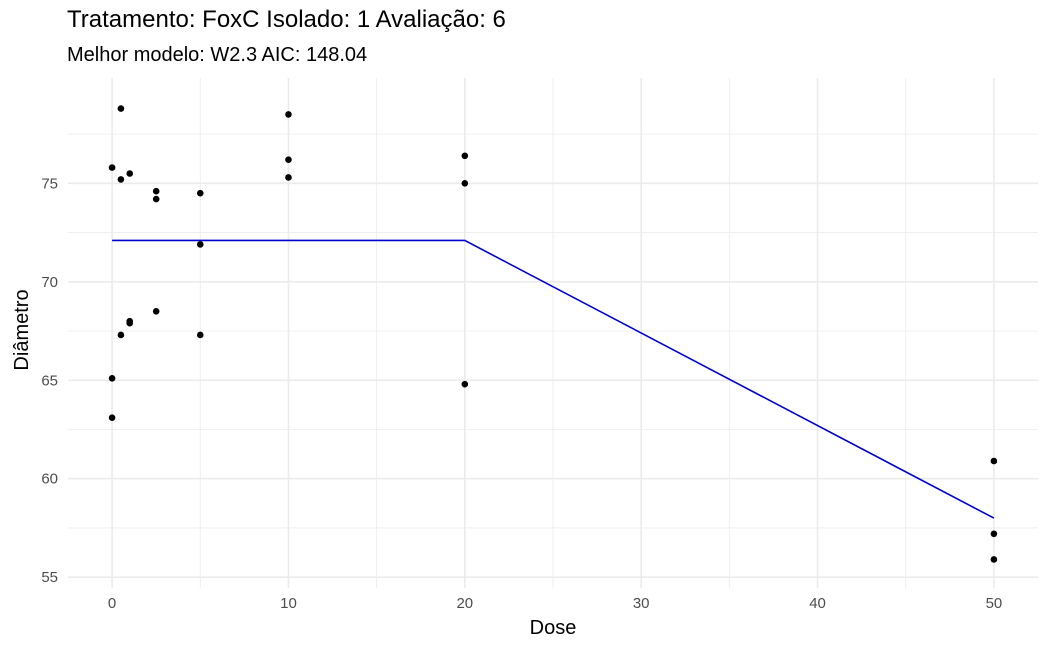  I want to click on x-tick-label: 40, so click(817, 603).